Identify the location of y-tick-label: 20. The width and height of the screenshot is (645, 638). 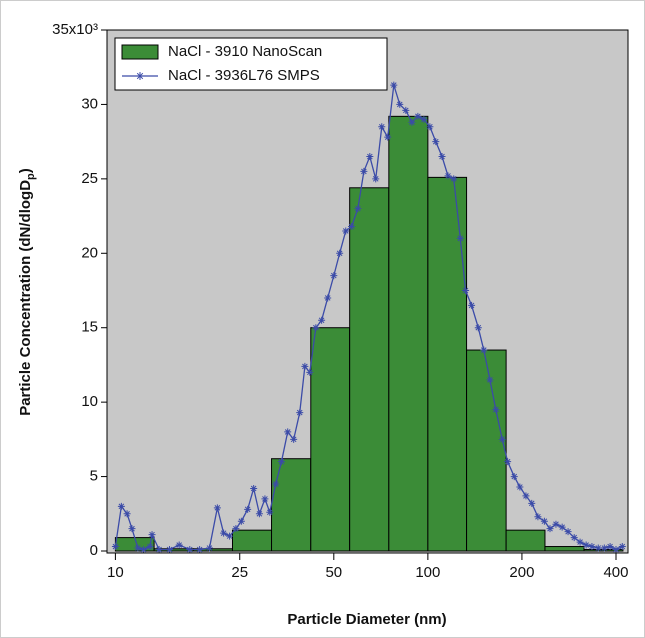
(89, 252).